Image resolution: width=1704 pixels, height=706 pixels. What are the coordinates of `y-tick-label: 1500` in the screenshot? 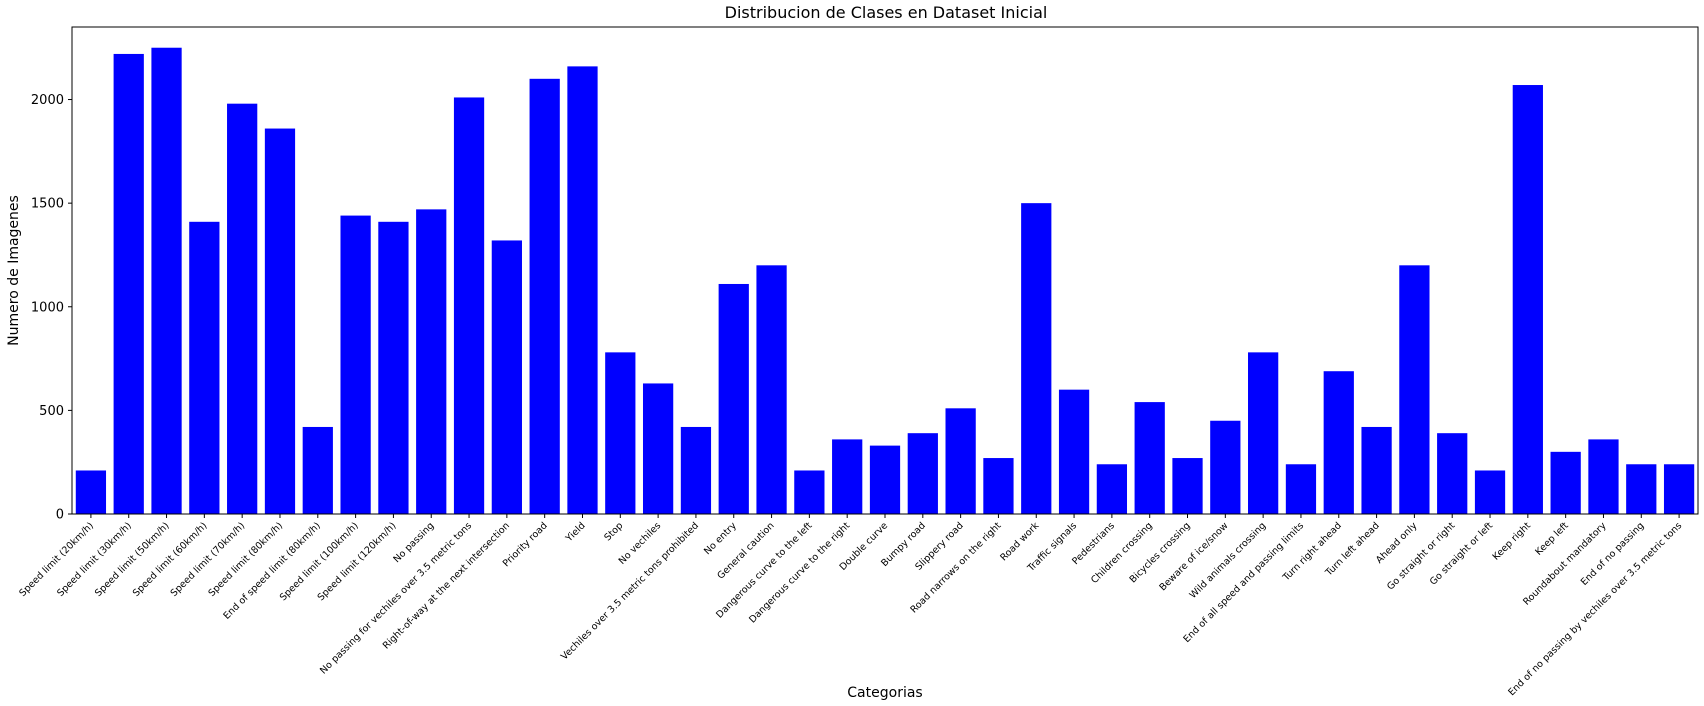 It's located at (47, 204).